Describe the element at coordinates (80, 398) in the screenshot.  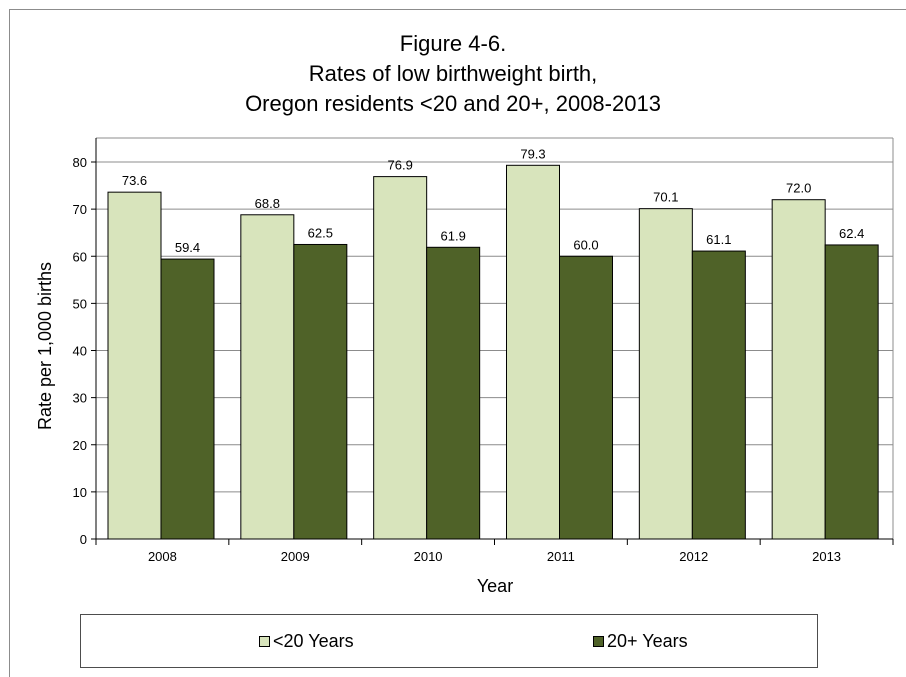
I see `y-tick-label: 30` at that location.